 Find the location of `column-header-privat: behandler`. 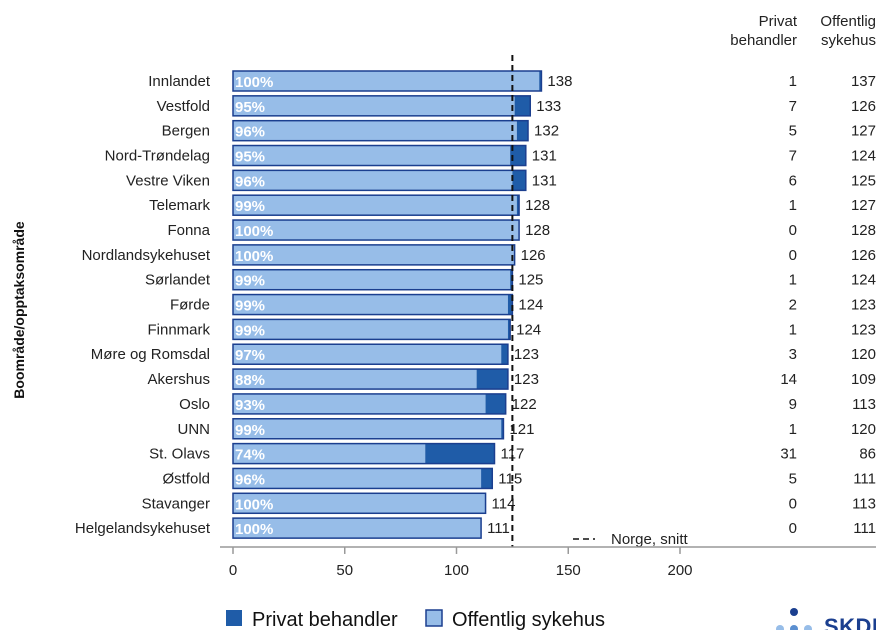

column-header-privat: behandler is located at coordinates (763, 40).